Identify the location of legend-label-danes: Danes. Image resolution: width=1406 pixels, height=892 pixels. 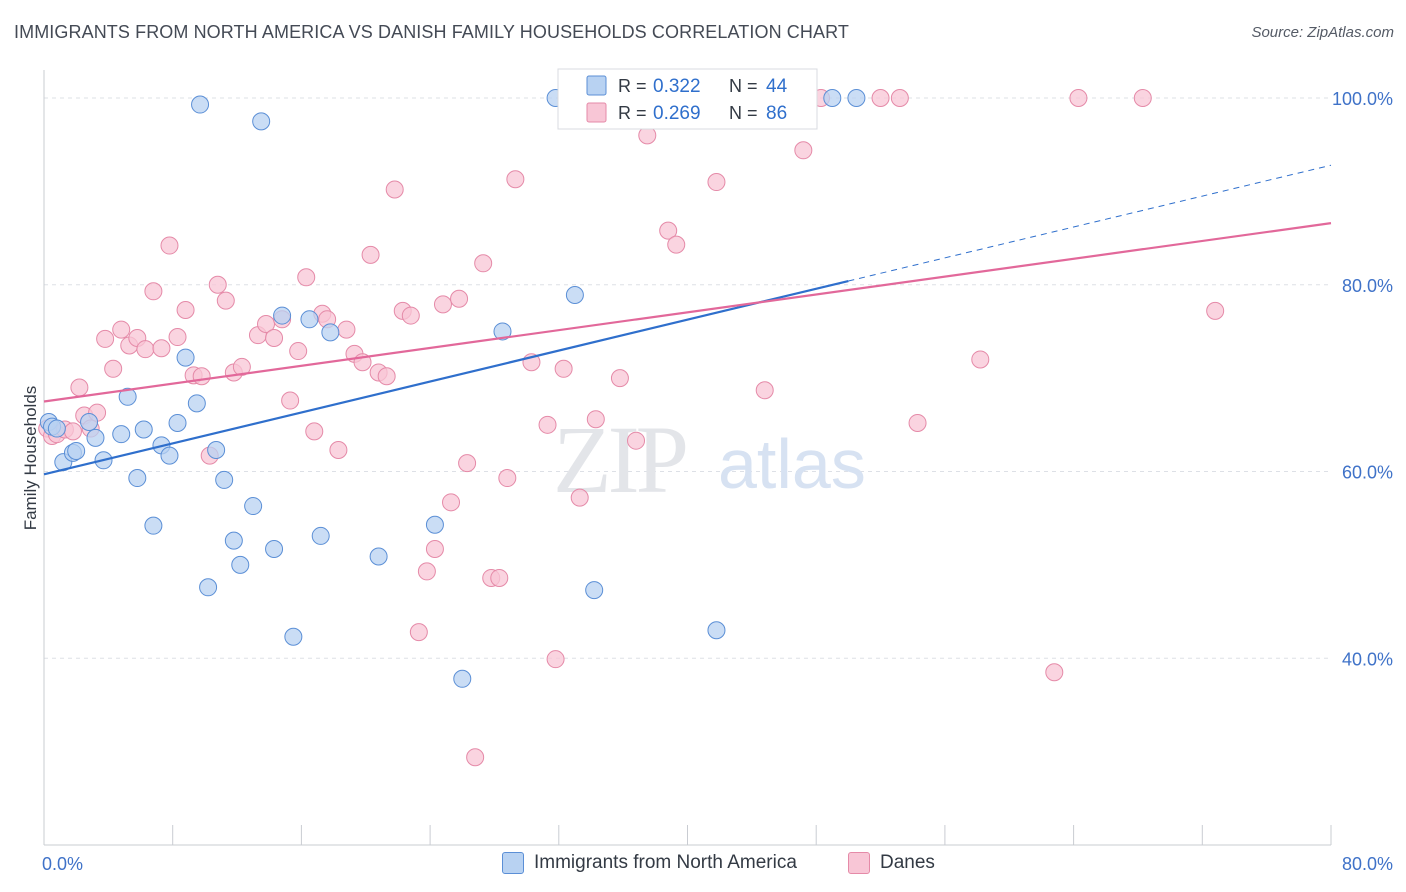
(907, 862).